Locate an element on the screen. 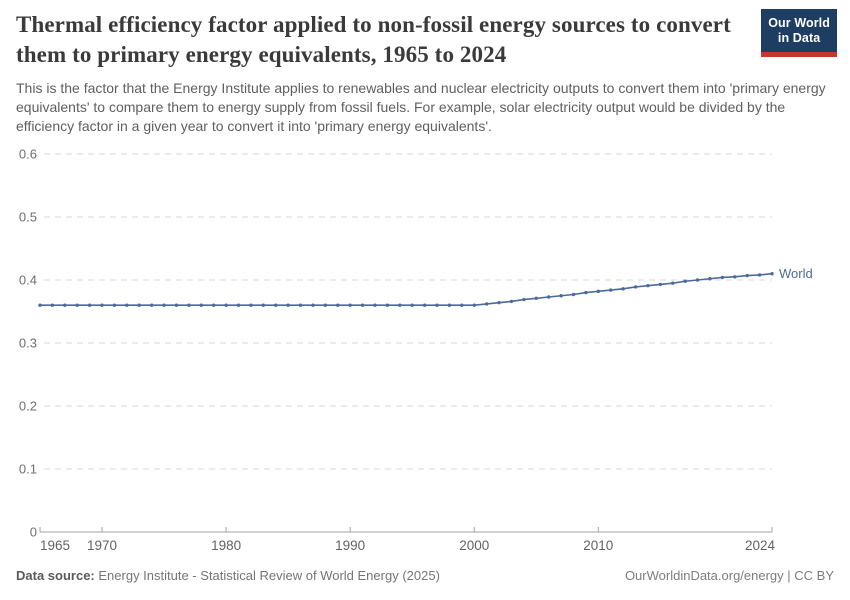 This screenshot has height=600, width=850. x-tick-label: 2000 is located at coordinates (474, 545).